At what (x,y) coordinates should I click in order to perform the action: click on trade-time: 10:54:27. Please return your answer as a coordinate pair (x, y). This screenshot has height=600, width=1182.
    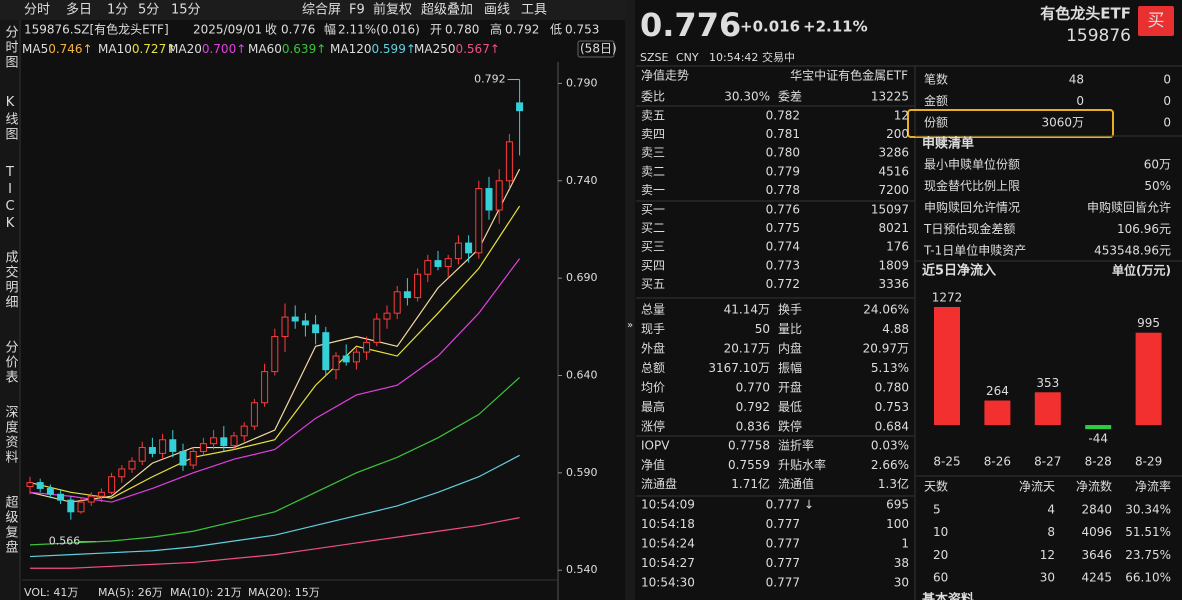
    Looking at the image, I should click on (668, 563).